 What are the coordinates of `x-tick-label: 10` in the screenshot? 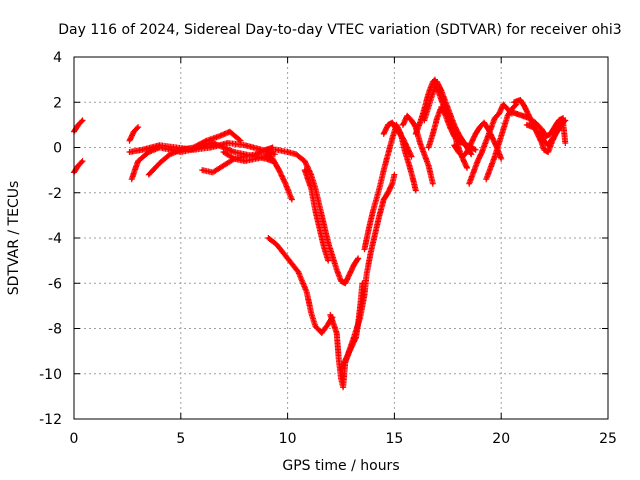 It's located at (288, 439).